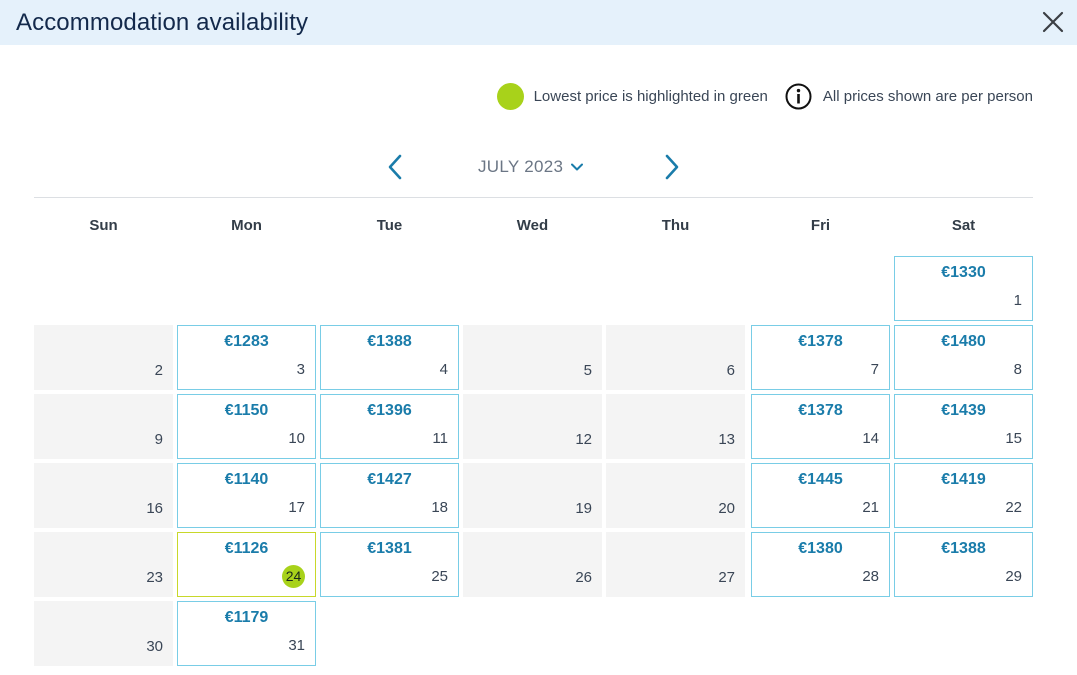 The width and height of the screenshot is (1077, 675). I want to click on day-number: 25, so click(439, 576).